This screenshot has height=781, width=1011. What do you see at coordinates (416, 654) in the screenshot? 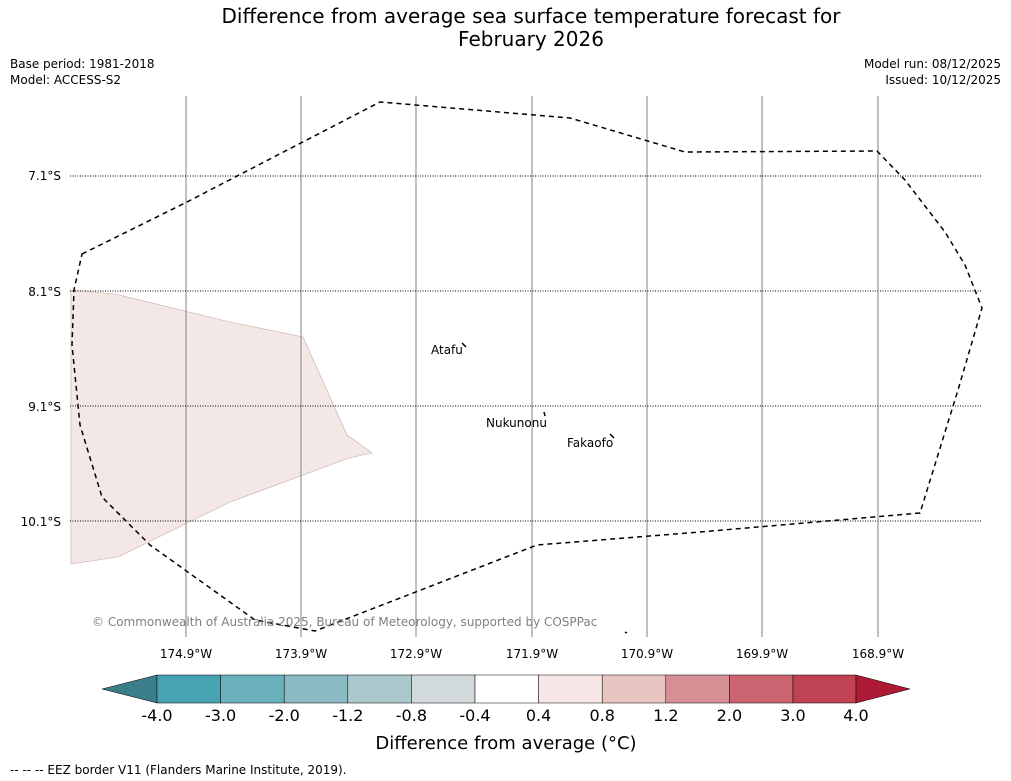
I see `lon-label: 172.9°W` at bounding box center [416, 654].